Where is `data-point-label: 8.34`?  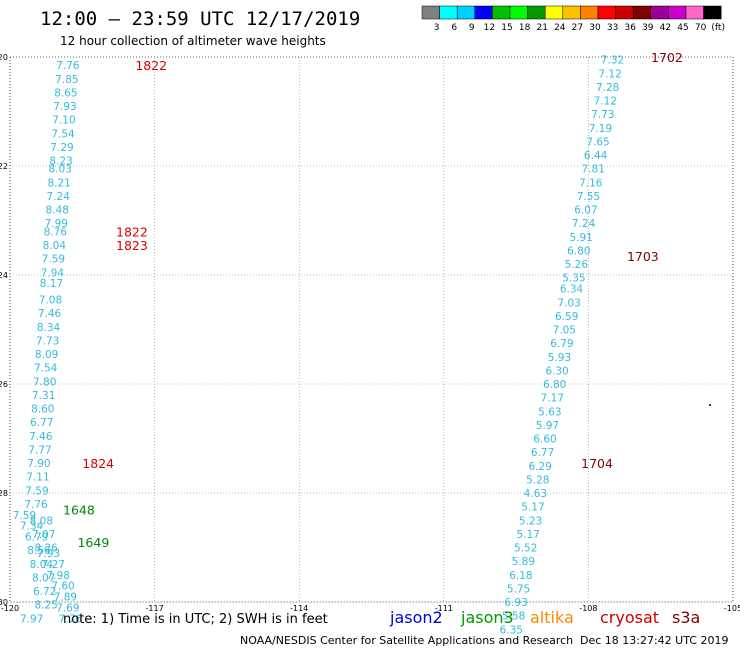 data-point-label: 8.34 is located at coordinates (49, 328).